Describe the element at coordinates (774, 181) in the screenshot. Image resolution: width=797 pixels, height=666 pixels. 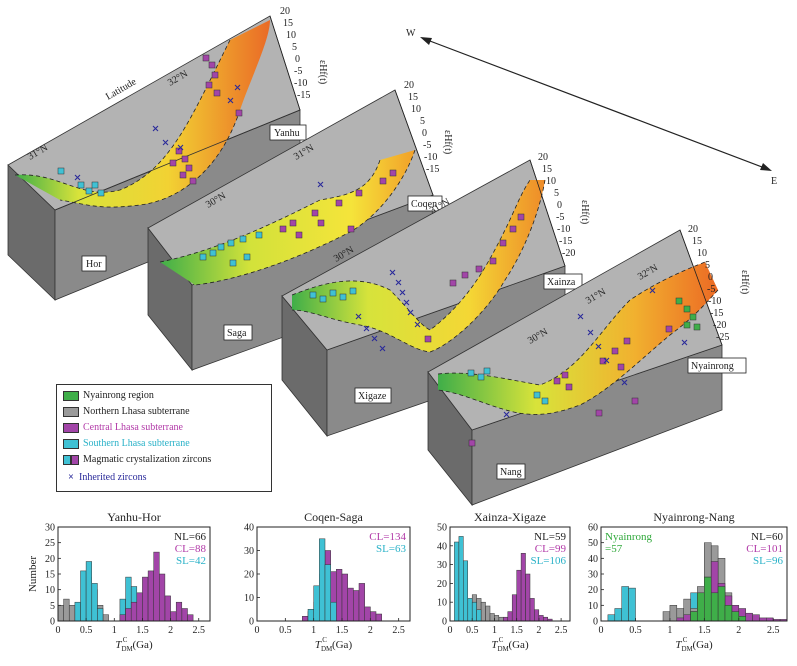
I see `compass-east-label: E` at that location.